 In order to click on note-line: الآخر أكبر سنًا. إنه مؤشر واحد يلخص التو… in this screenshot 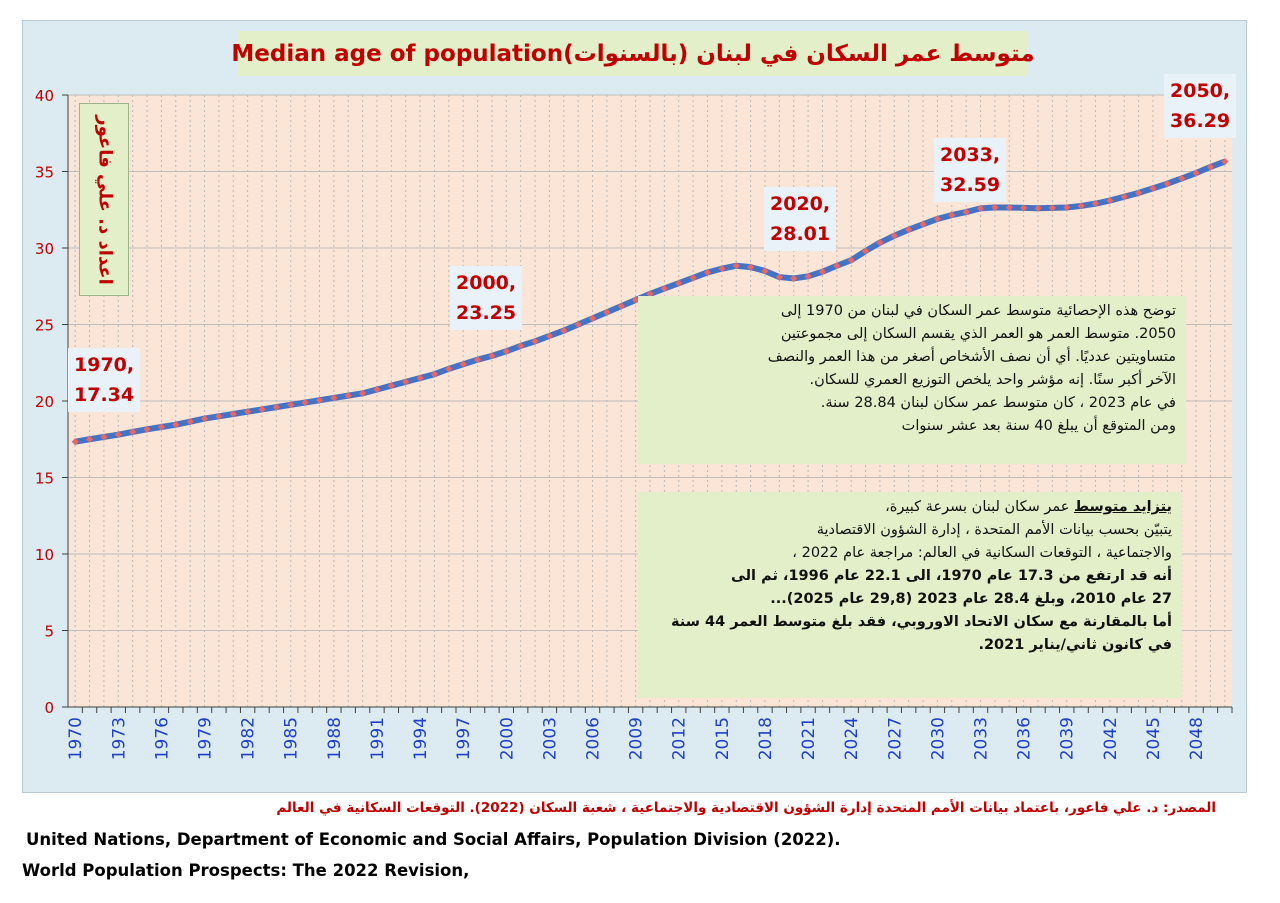, I will do `click(993, 380)`.